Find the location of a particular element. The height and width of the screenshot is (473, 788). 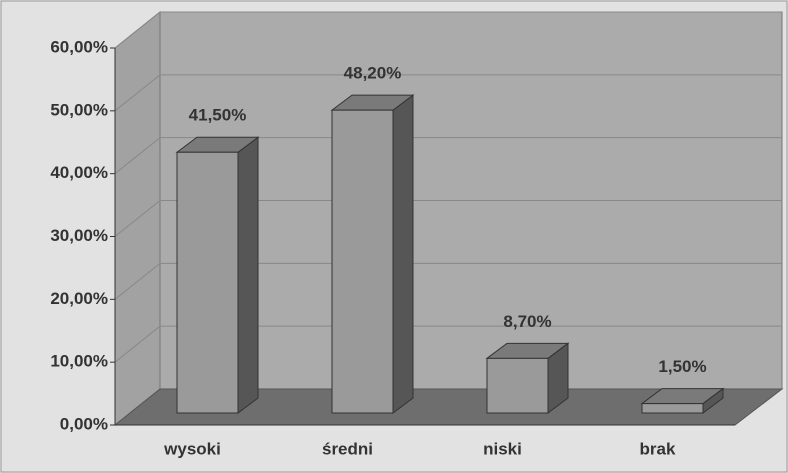

x-tick-label: niski is located at coordinates (502, 448).